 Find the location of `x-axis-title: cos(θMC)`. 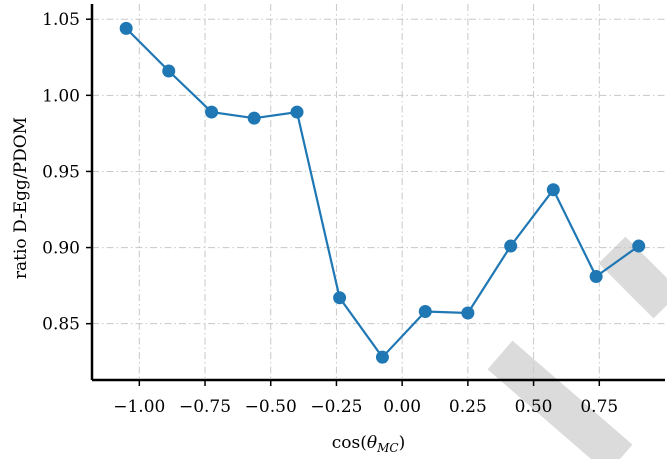

x-axis-title: cos(θMC) is located at coordinates (368, 444).